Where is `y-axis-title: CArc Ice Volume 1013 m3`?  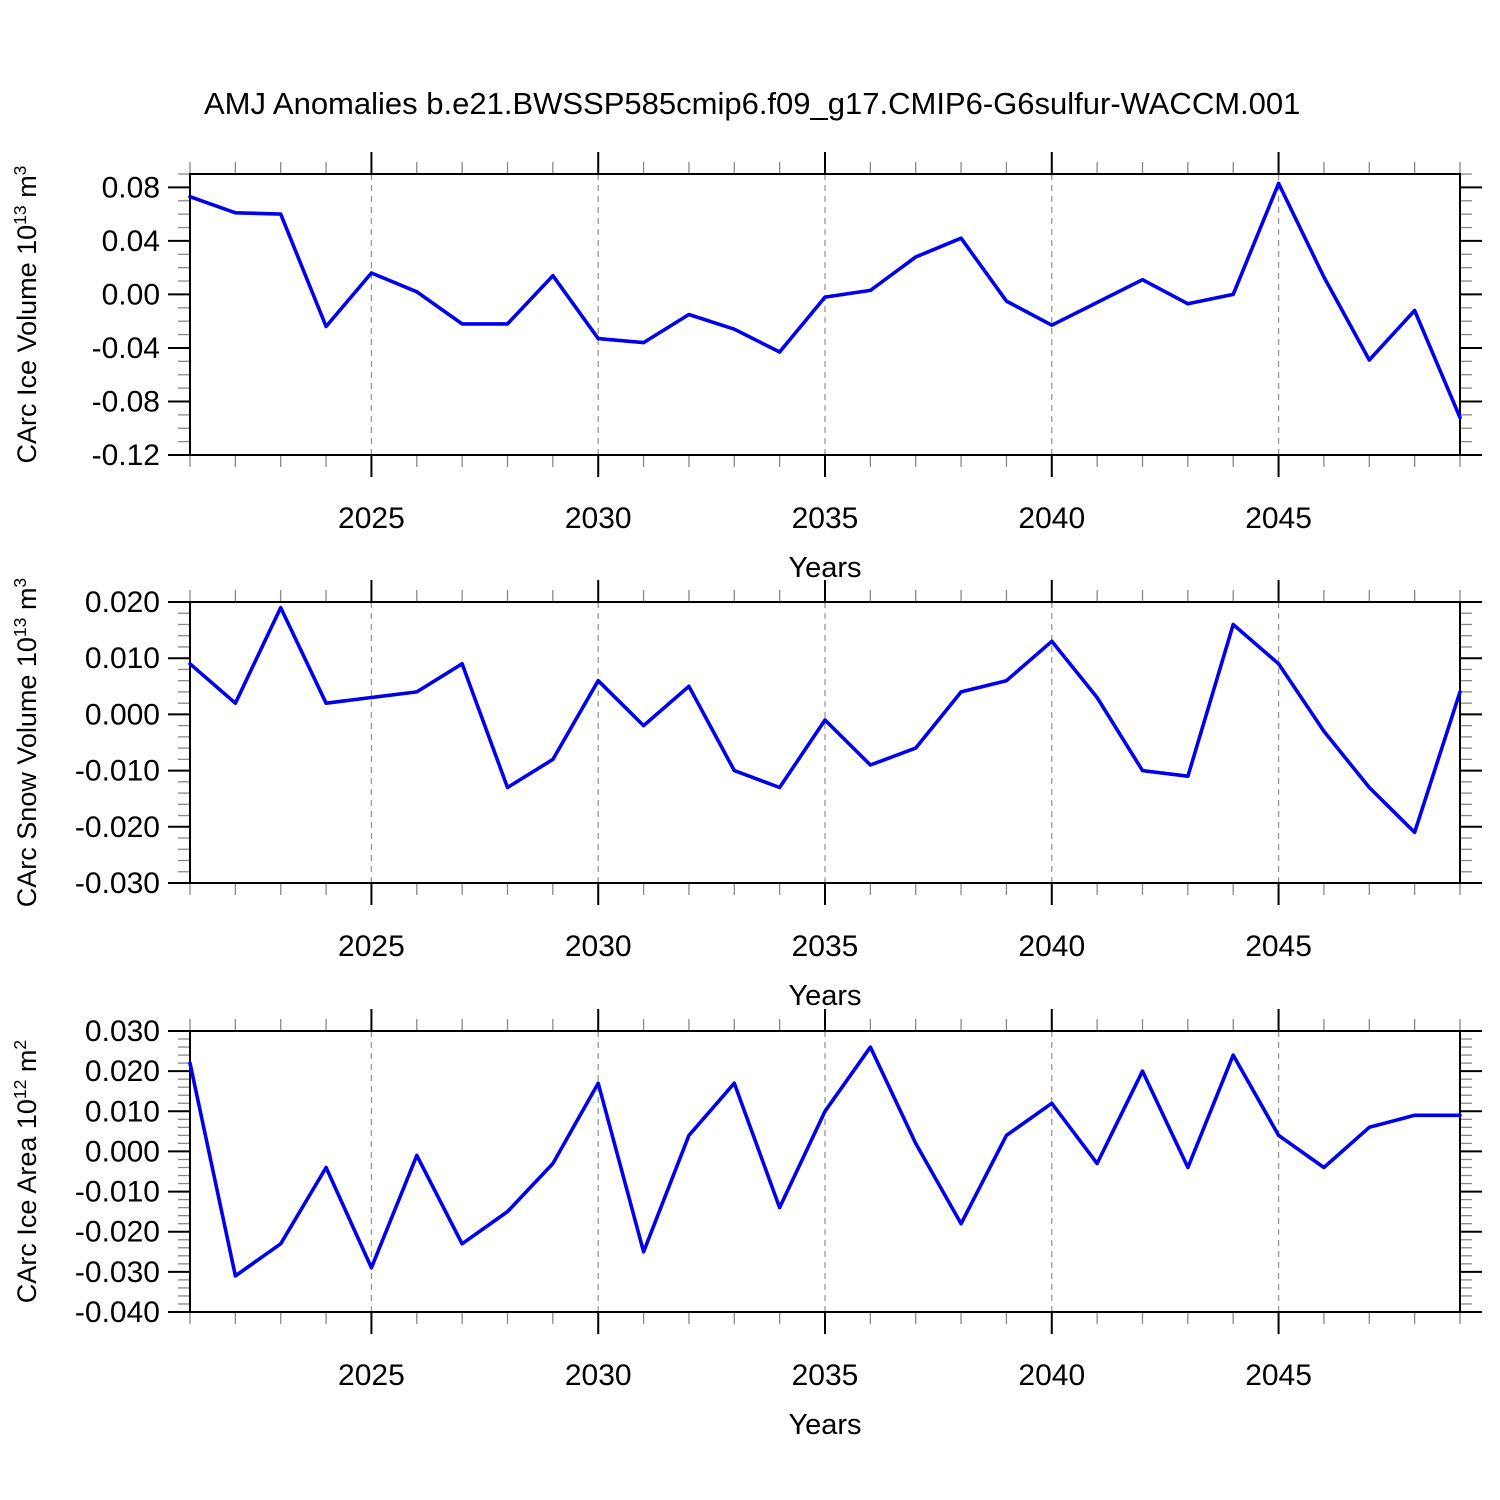 y-axis-title: CArc Ice Volume 1013 m3 is located at coordinates (26, 315).